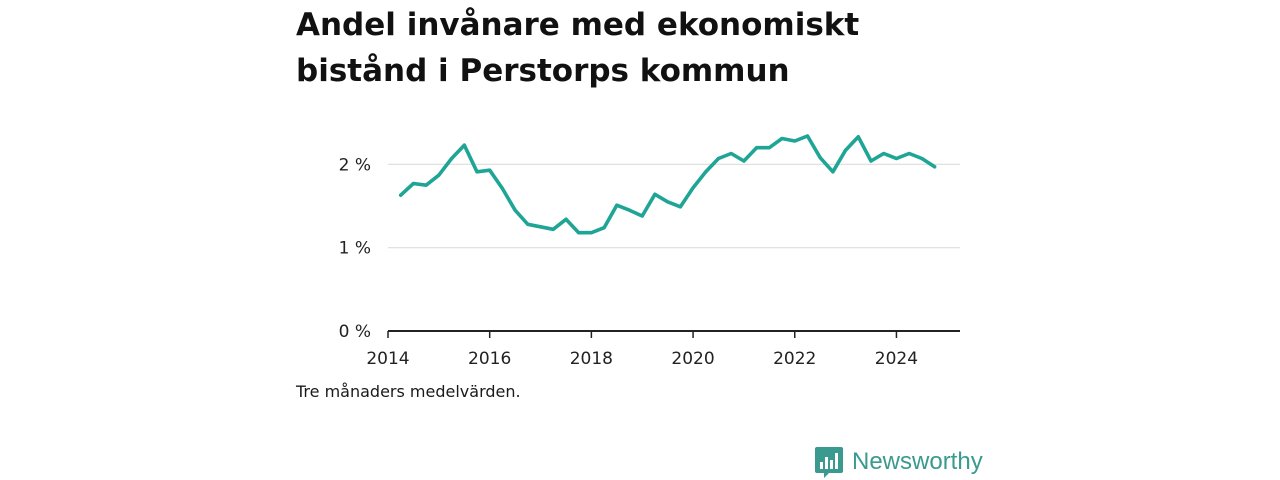  What do you see at coordinates (355, 165) in the screenshot?
I see `y-tick-label: 2 %` at bounding box center [355, 165].